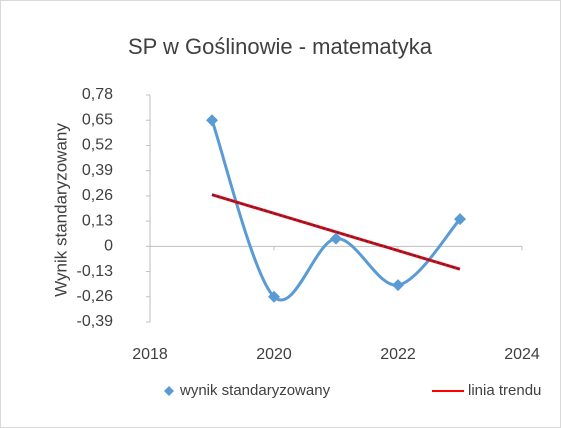 The height and width of the screenshot is (428, 561). What do you see at coordinates (97, 170) in the screenshot?
I see `y-tick-label: 0,39` at bounding box center [97, 170].